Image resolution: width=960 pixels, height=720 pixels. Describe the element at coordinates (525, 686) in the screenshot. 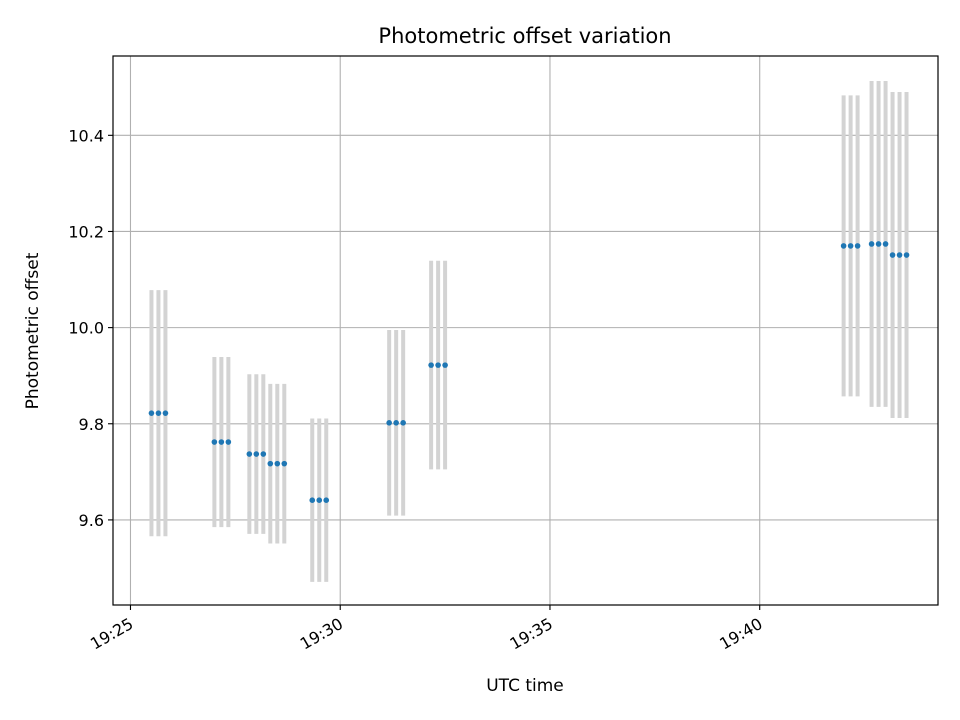

I see `x-axis-label: UTC time` at that location.